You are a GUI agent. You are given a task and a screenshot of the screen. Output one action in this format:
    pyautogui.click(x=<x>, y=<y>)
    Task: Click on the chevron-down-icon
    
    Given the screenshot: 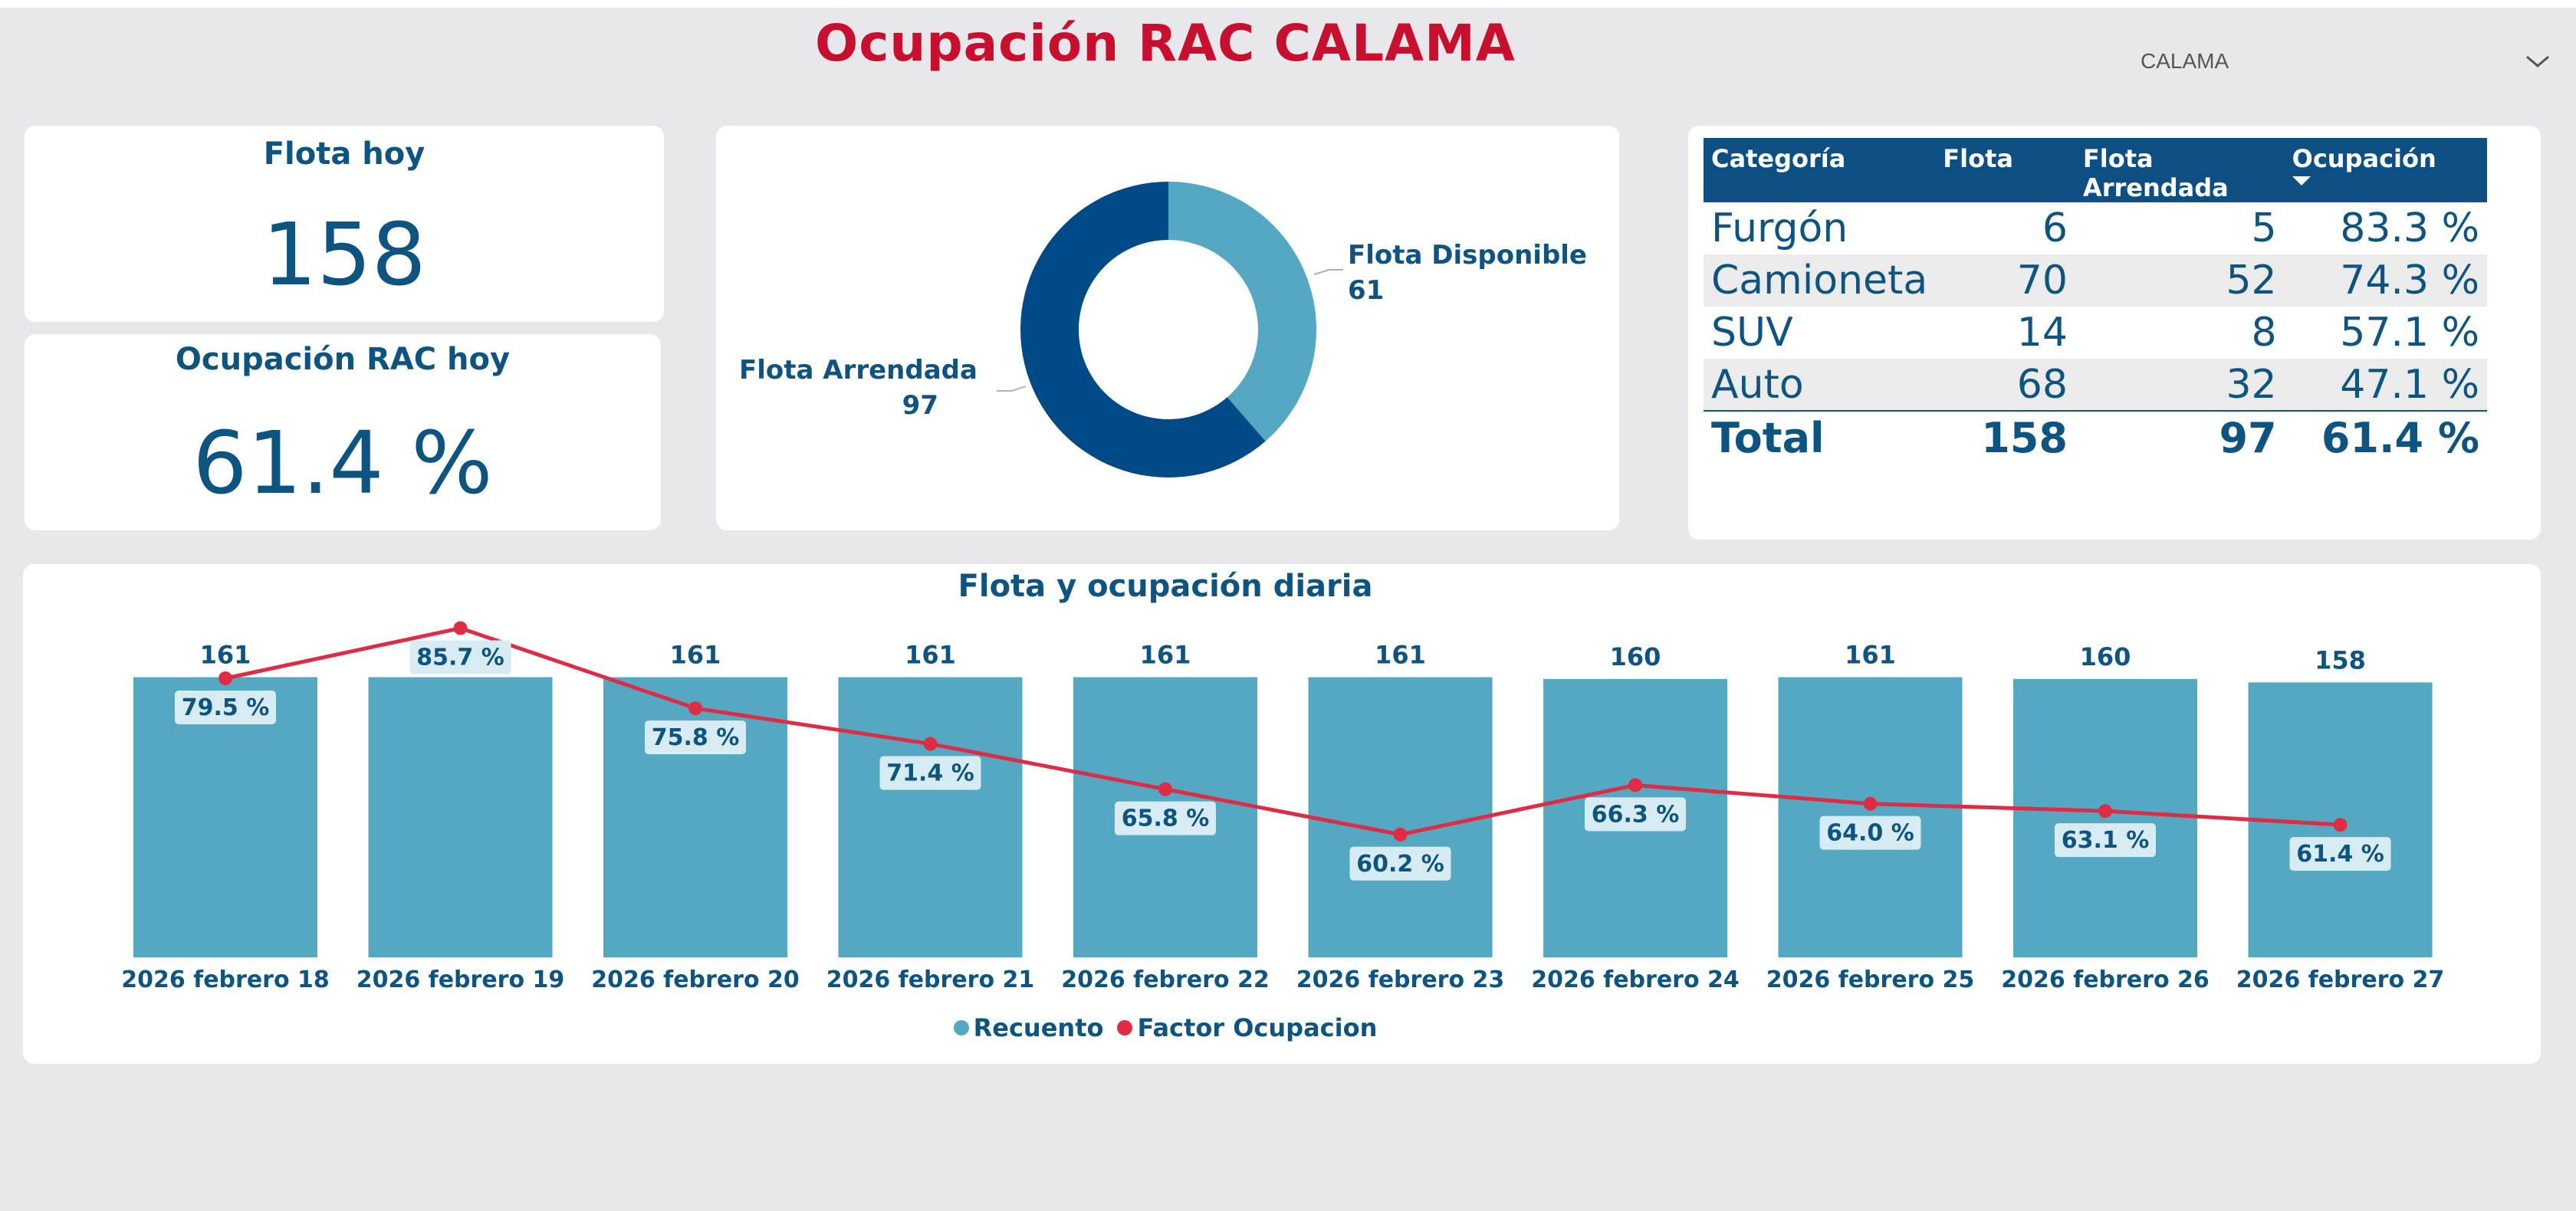 What is the action you would take?
    pyautogui.click(x=2537, y=61)
    